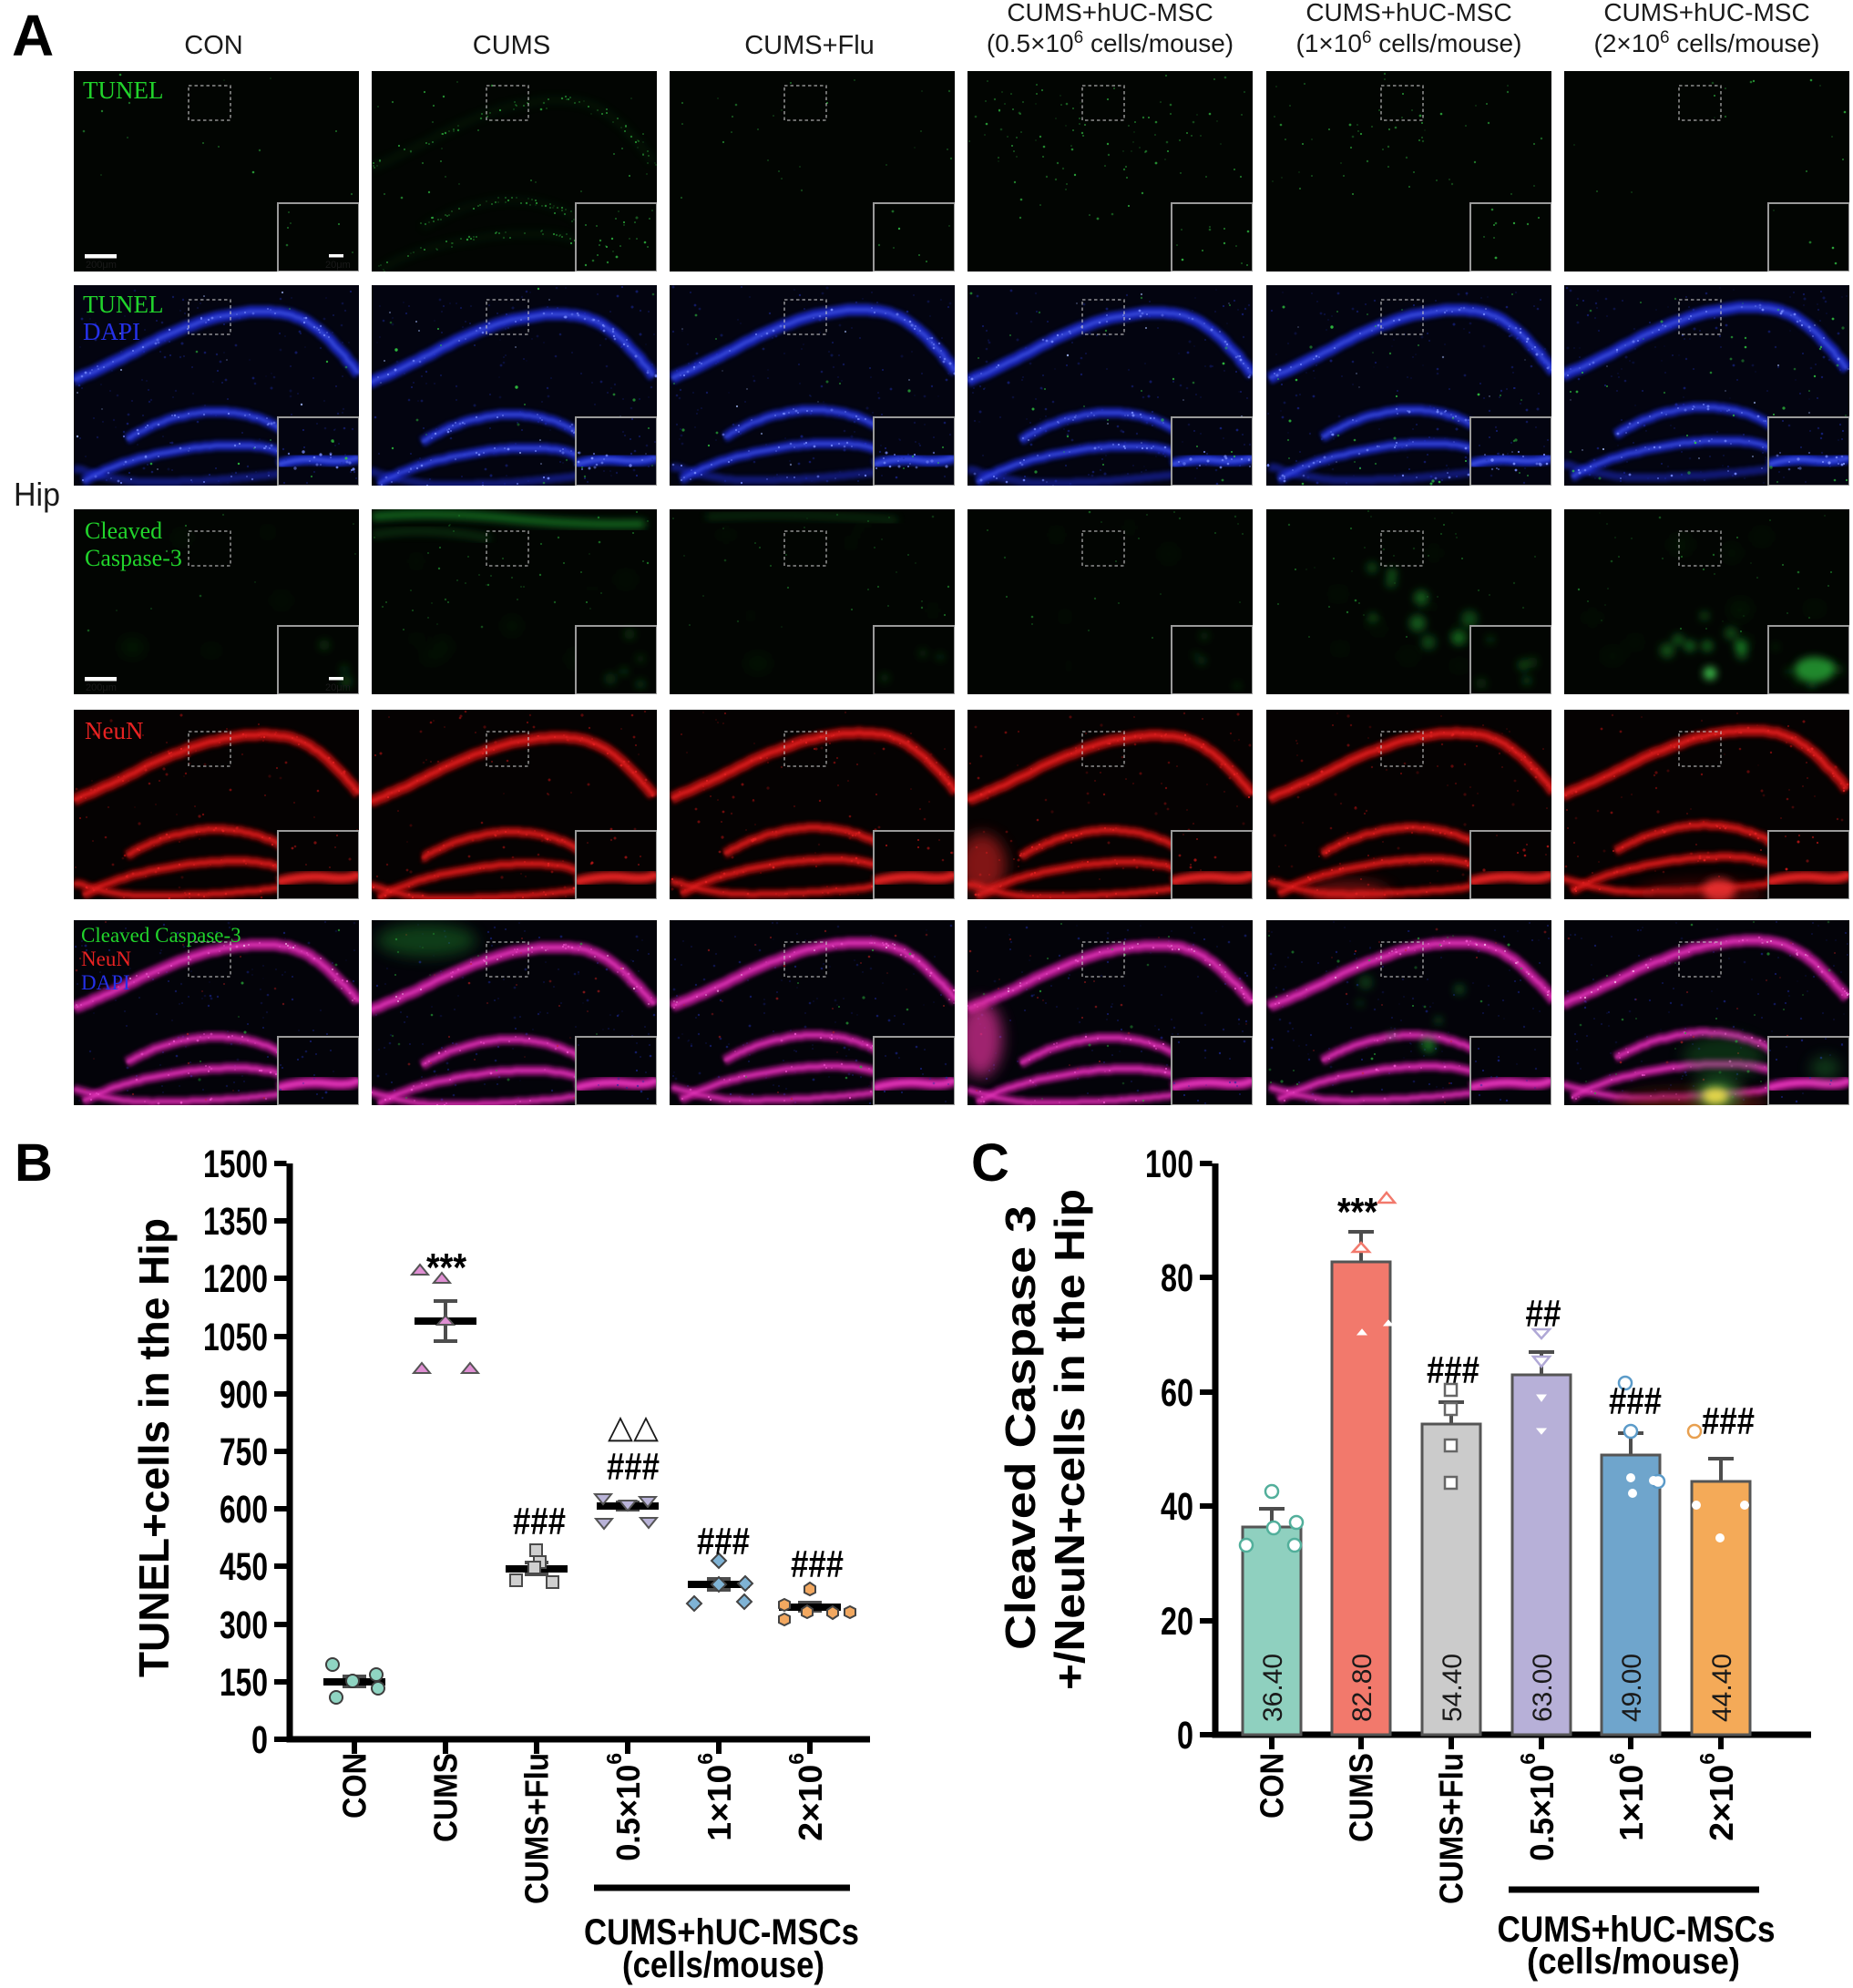 The width and height of the screenshot is (1853, 1988). What do you see at coordinates (33, 35) in the screenshot?
I see `svg-text: A` at bounding box center [33, 35].